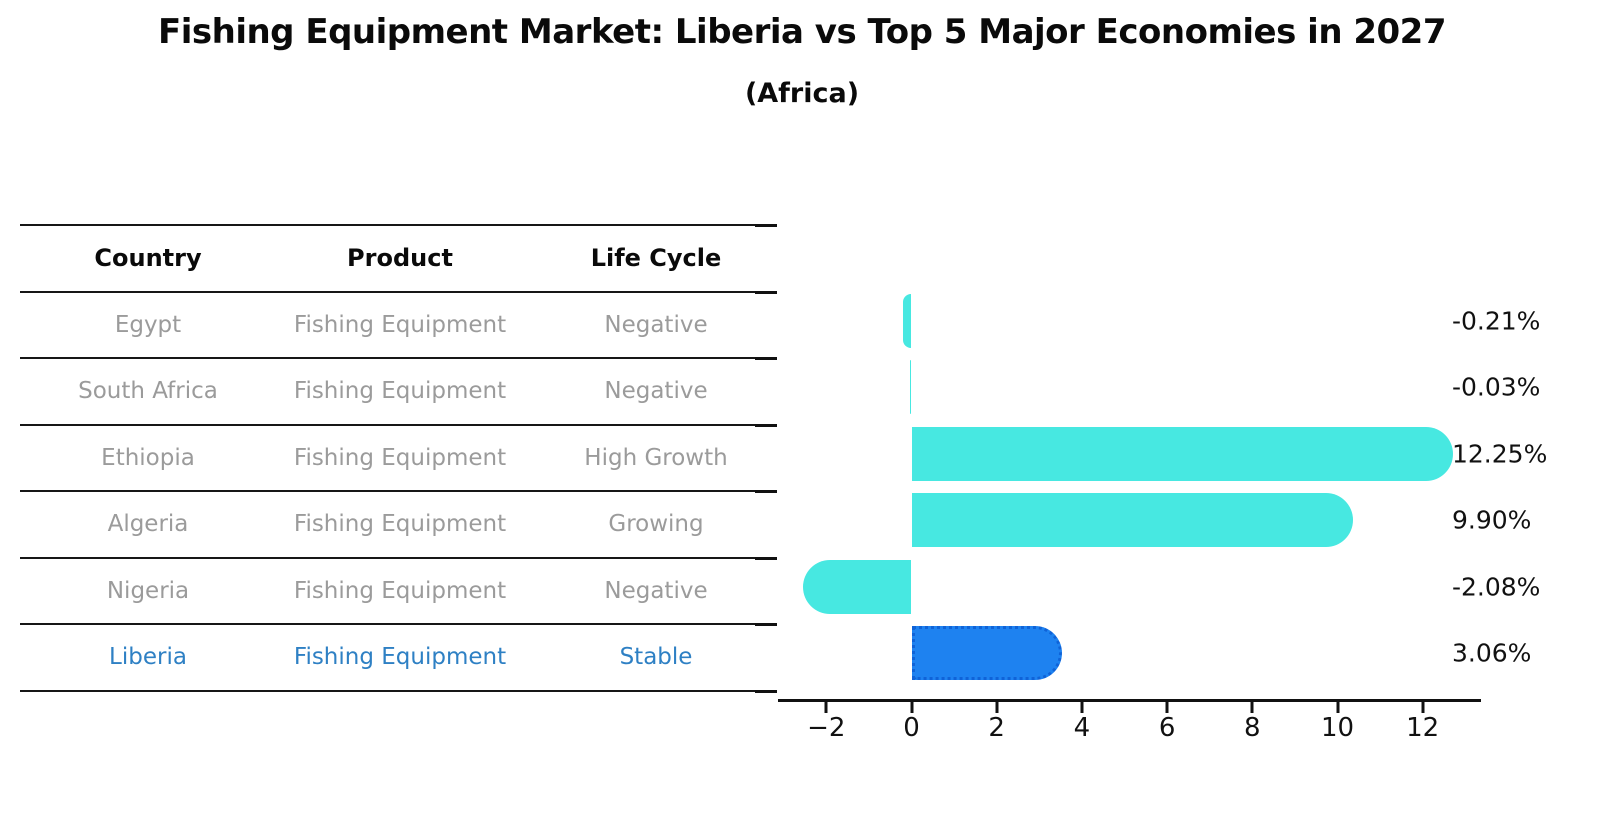 Image resolution: width=1604 pixels, height=823 pixels. What do you see at coordinates (911, 387) in the screenshot?
I see `bar-south-africa` at bounding box center [911, 387].